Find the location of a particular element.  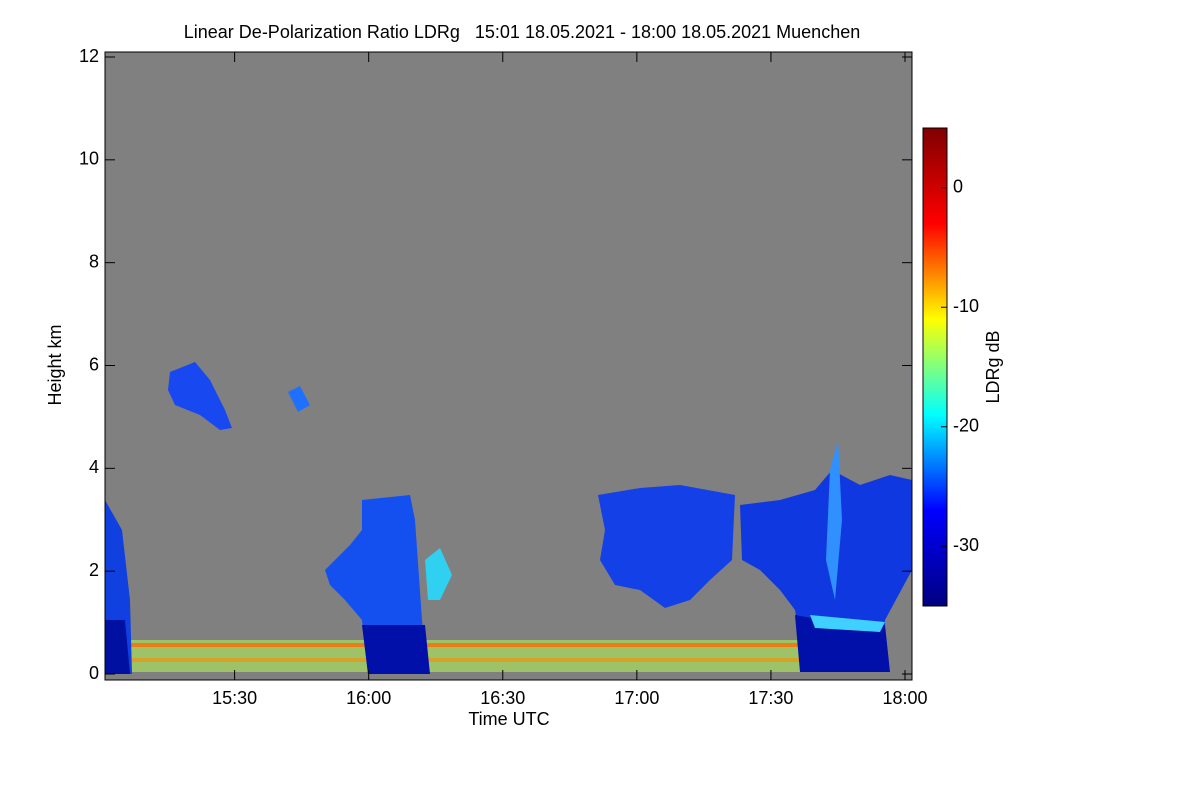

x-axis-label: Time UTC is located at coordinates (508, 719).